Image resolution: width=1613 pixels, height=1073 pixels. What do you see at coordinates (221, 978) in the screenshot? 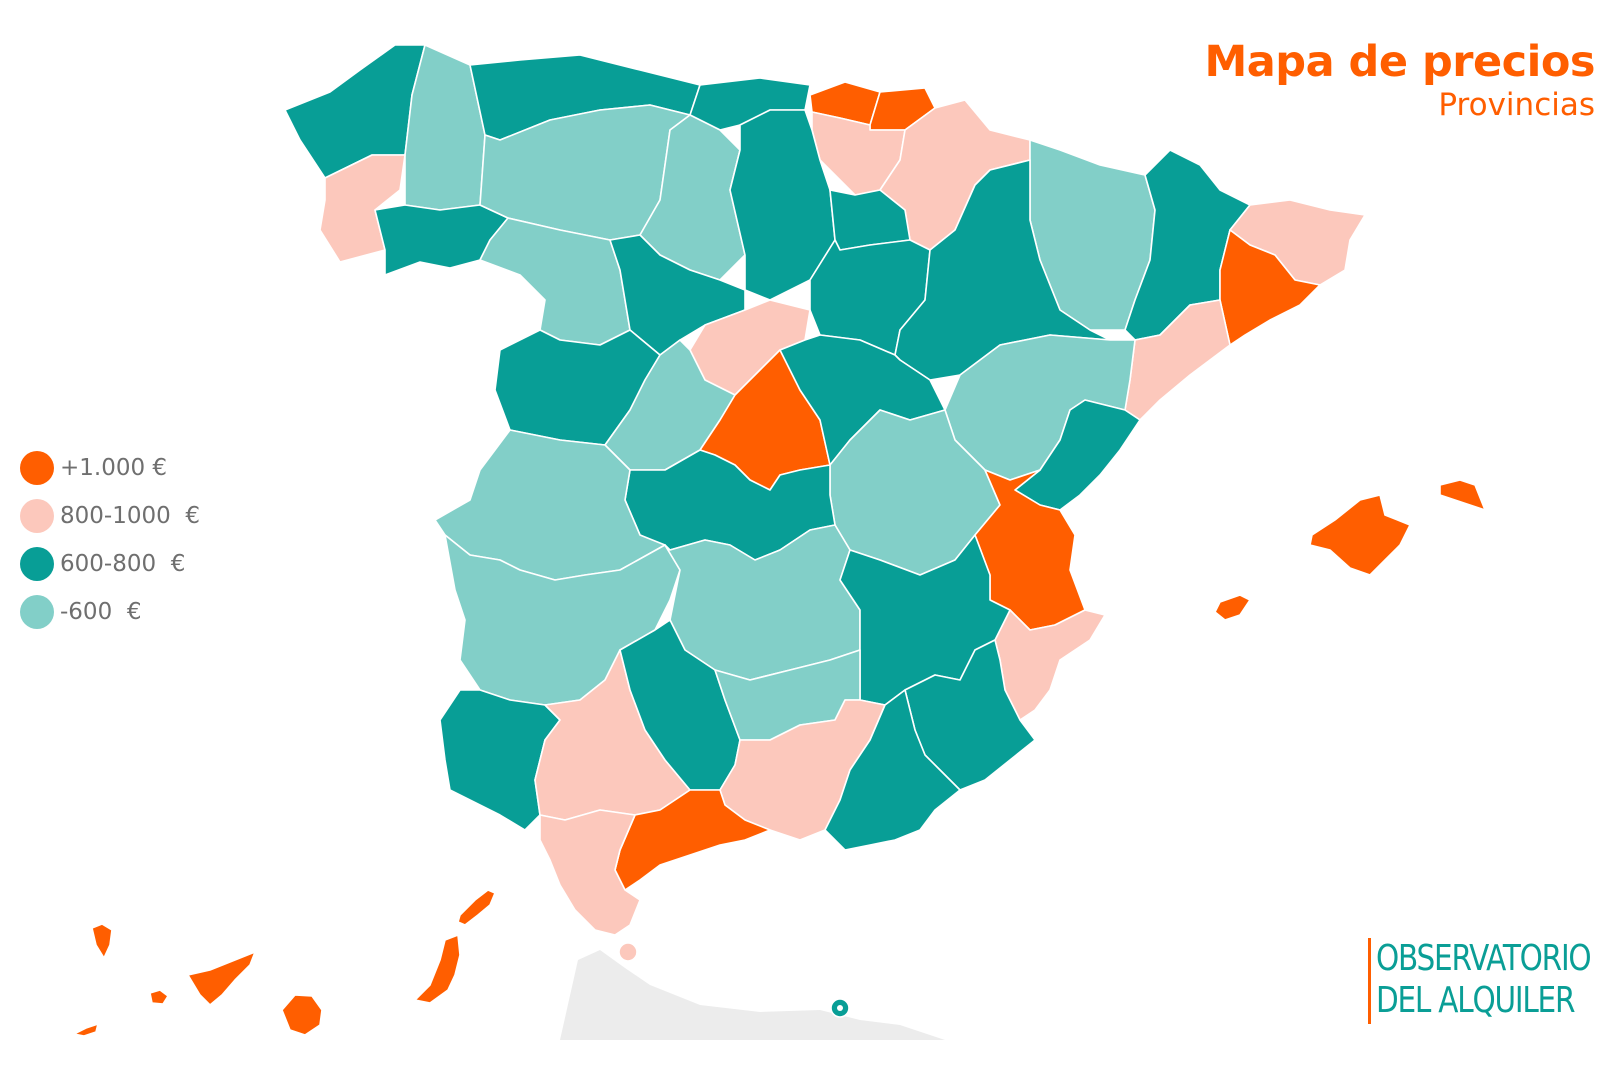
I see `island-tenerife` at bounding box center [221, 978].